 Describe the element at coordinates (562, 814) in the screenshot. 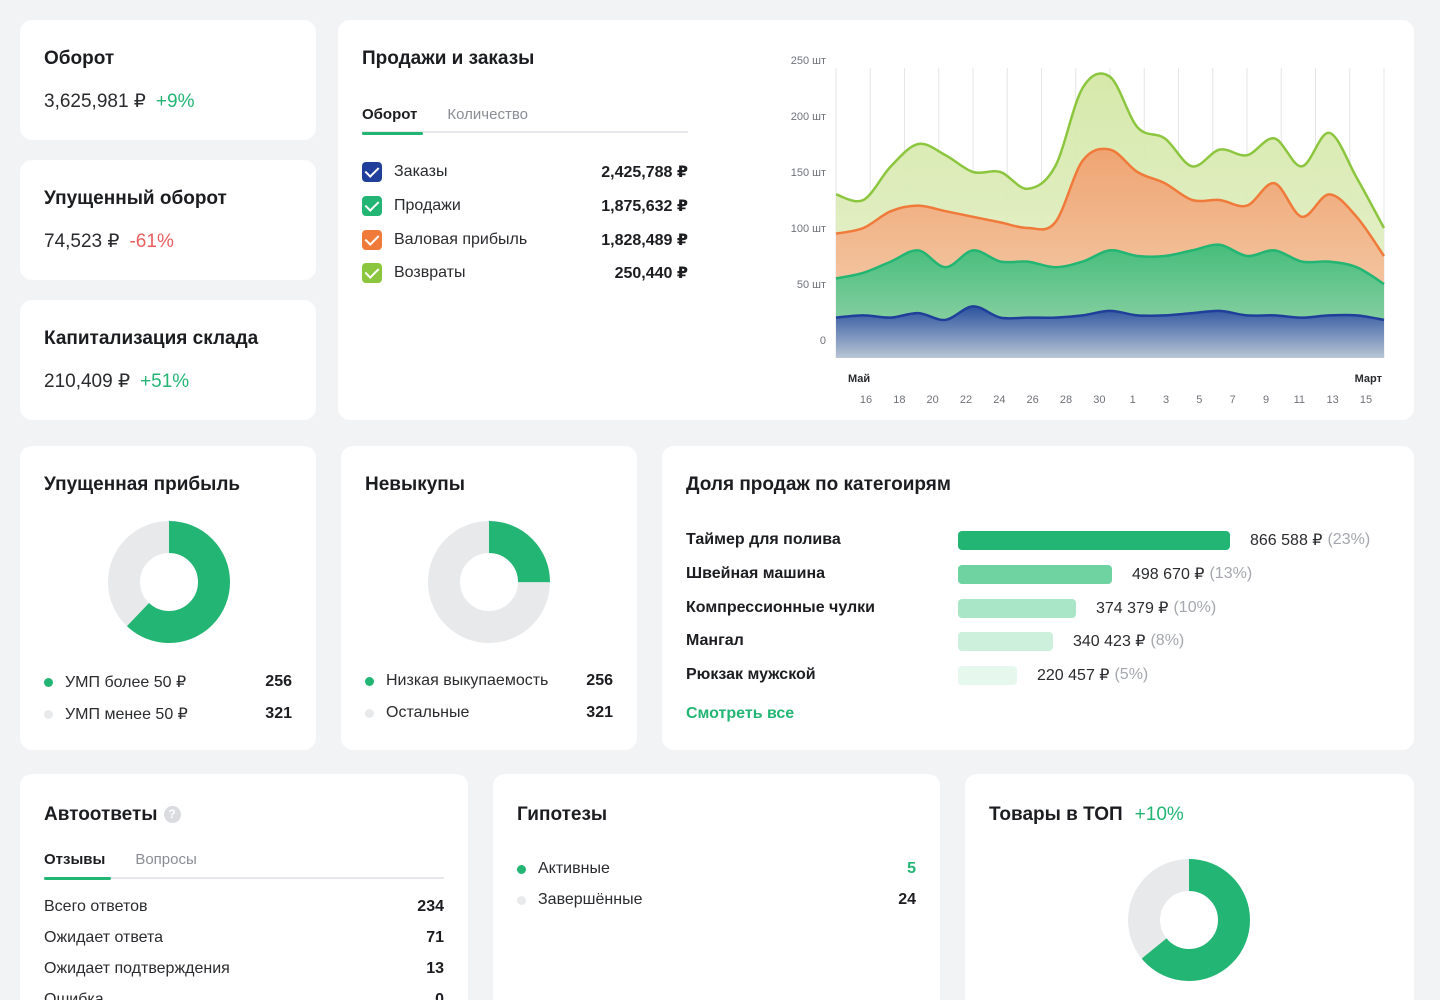

I see `hypotheses-title: Гипотезы` at that location.